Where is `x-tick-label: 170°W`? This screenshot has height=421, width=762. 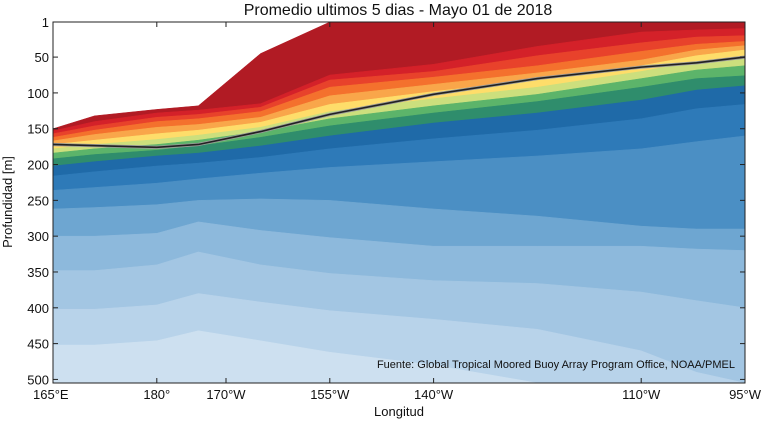
x-tick-label: 170°W is located at coordinates (226, 394).